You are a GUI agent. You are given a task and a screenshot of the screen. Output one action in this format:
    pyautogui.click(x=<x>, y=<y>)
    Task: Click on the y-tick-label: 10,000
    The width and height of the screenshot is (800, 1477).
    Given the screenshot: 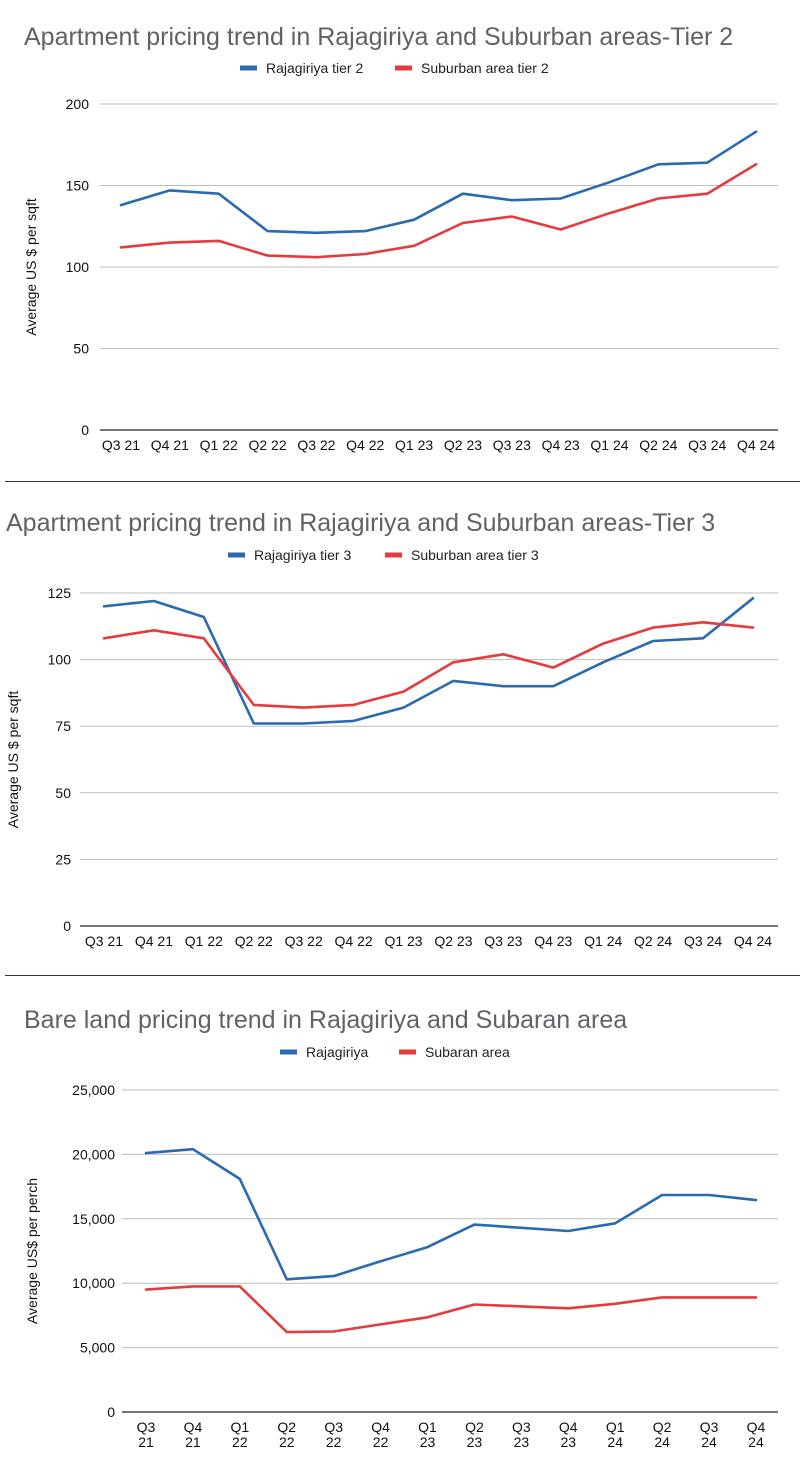 What is the action you would take?
    pyautogui.click(x=93, y=1283)
    